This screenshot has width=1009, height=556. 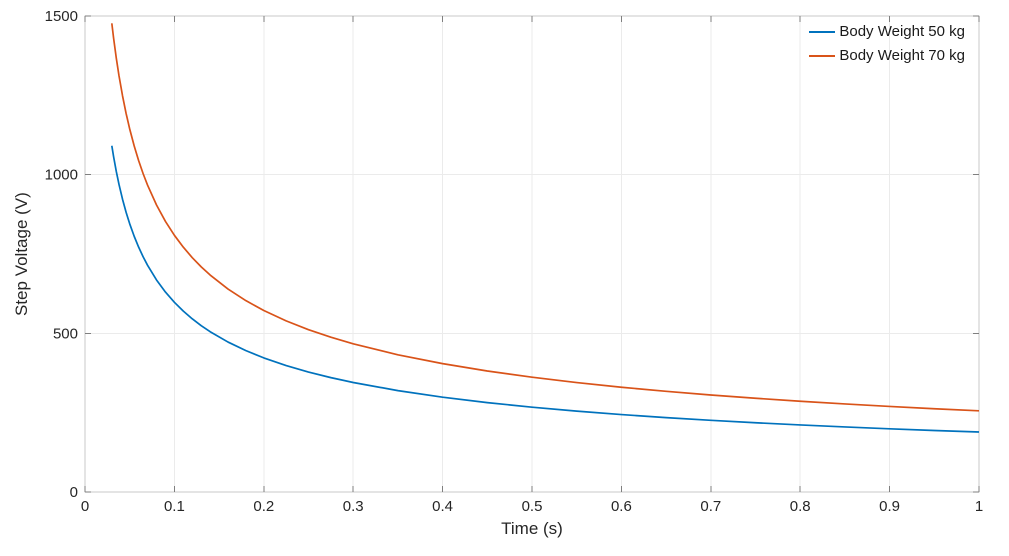 I want to click on x-tick-label: 0.1, so click(x=174, y=506).